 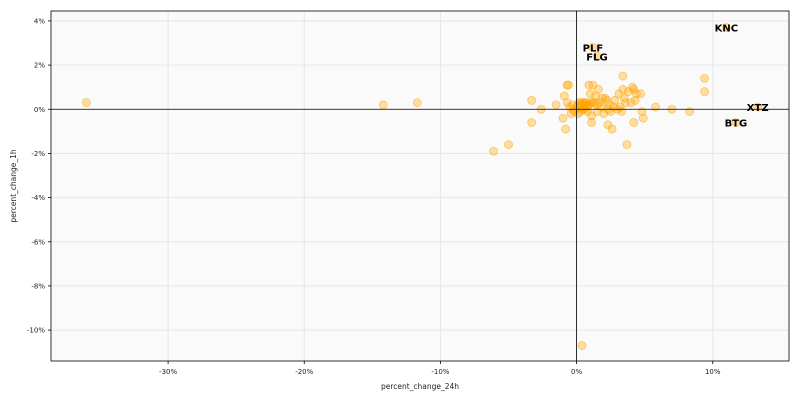 I want to click on y-tick-label: -8%, so click(x=38, y=286).